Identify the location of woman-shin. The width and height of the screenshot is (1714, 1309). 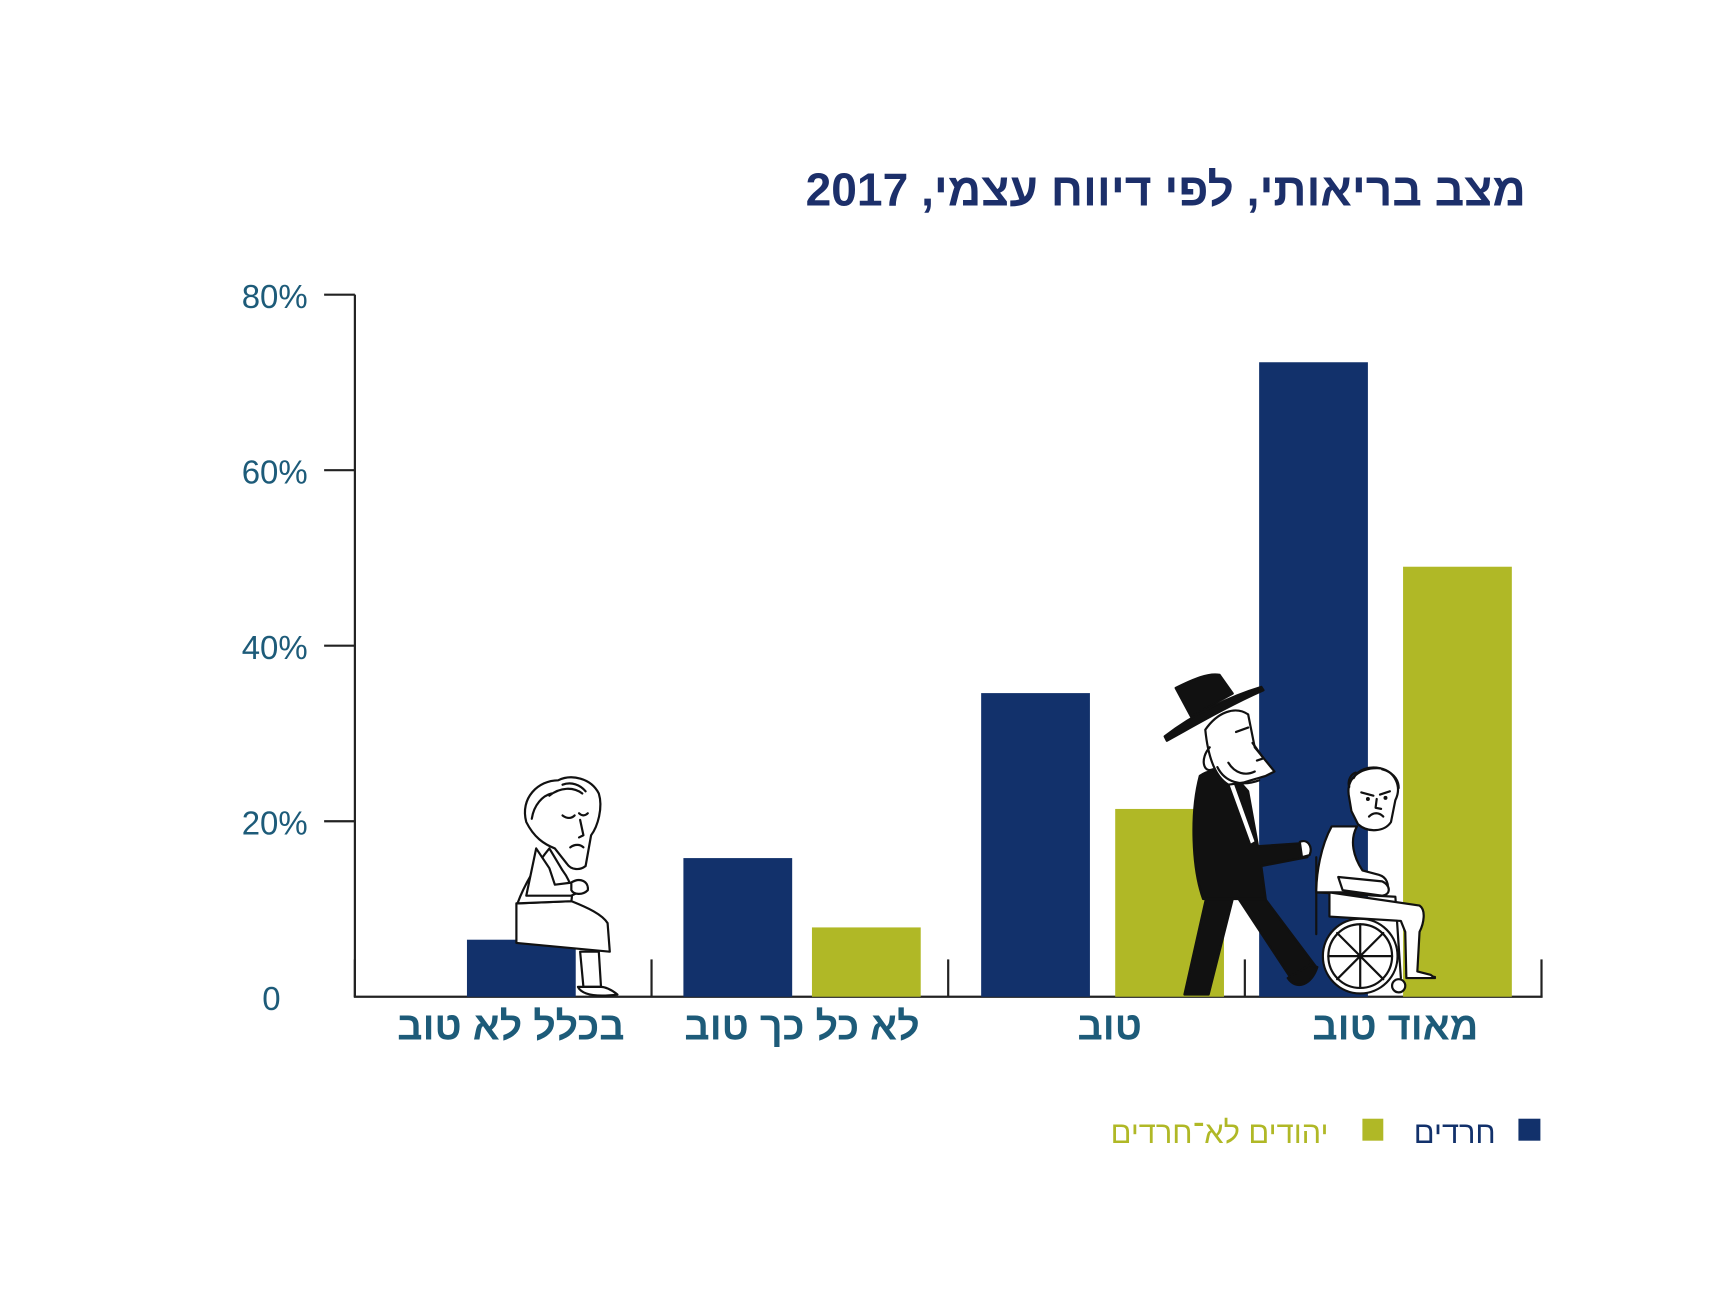
(591, 969).